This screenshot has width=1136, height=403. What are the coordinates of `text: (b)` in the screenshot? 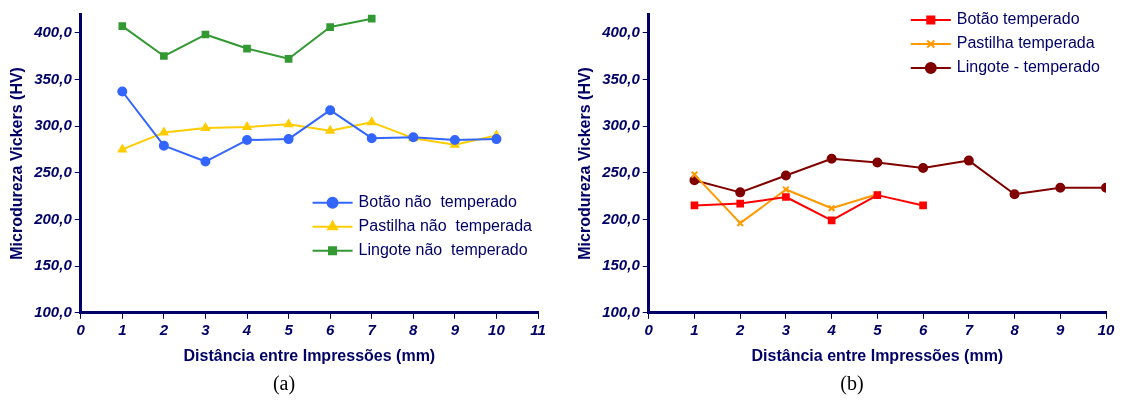 It's located at (852, 383).